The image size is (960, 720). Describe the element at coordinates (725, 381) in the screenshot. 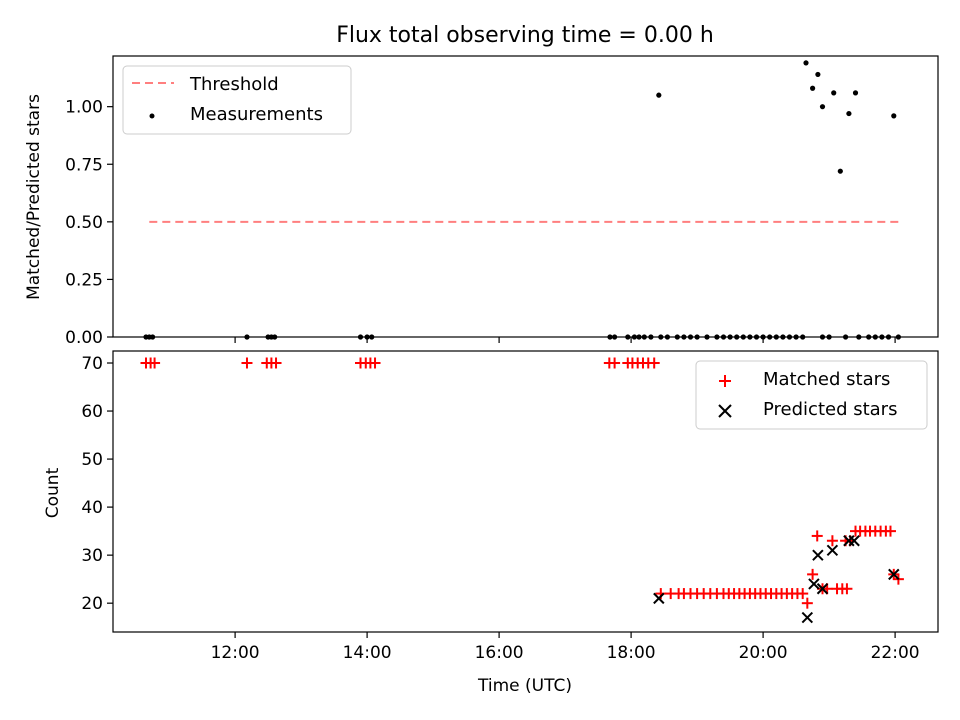

I see `legend-matched-swatch` at that location.